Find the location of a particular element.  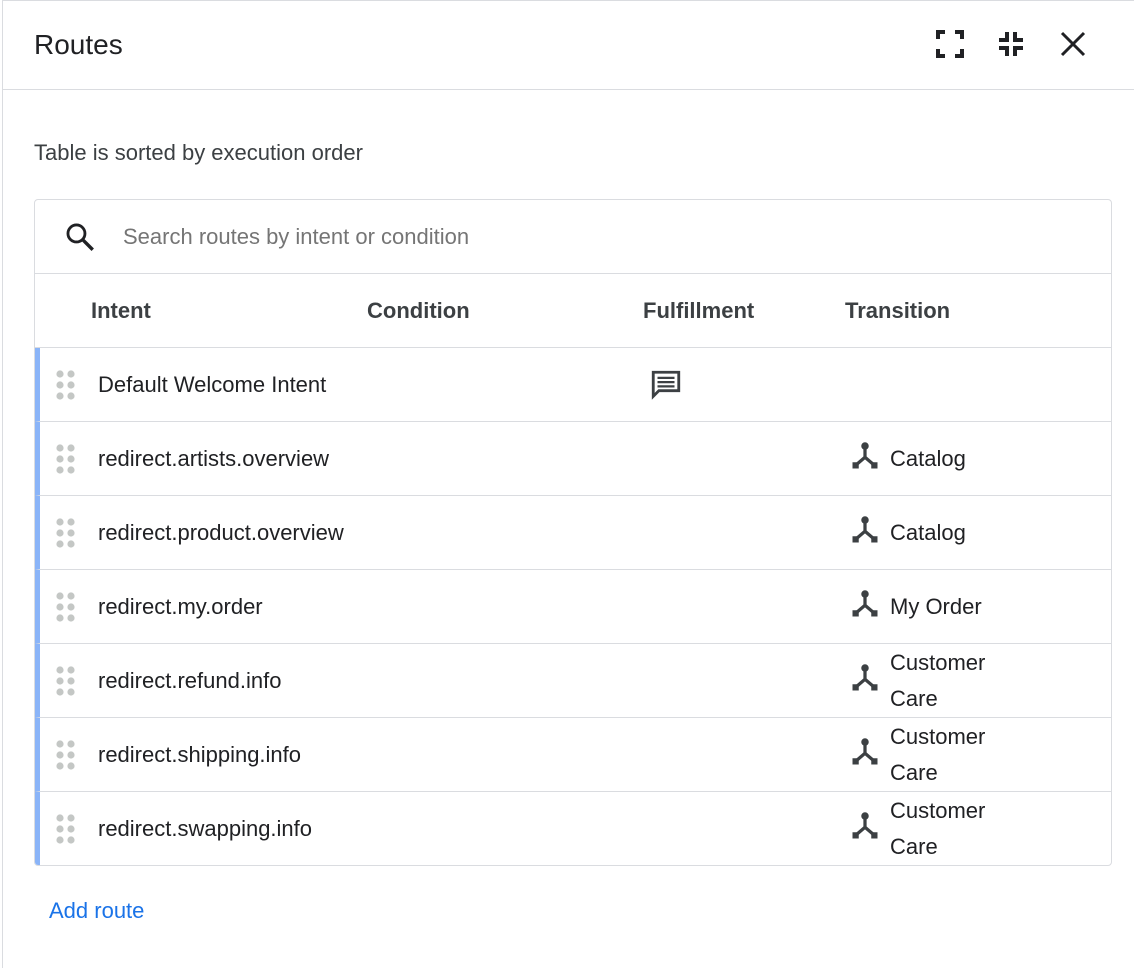

column-header-intent: Intent is located at coordinates (121, 310).